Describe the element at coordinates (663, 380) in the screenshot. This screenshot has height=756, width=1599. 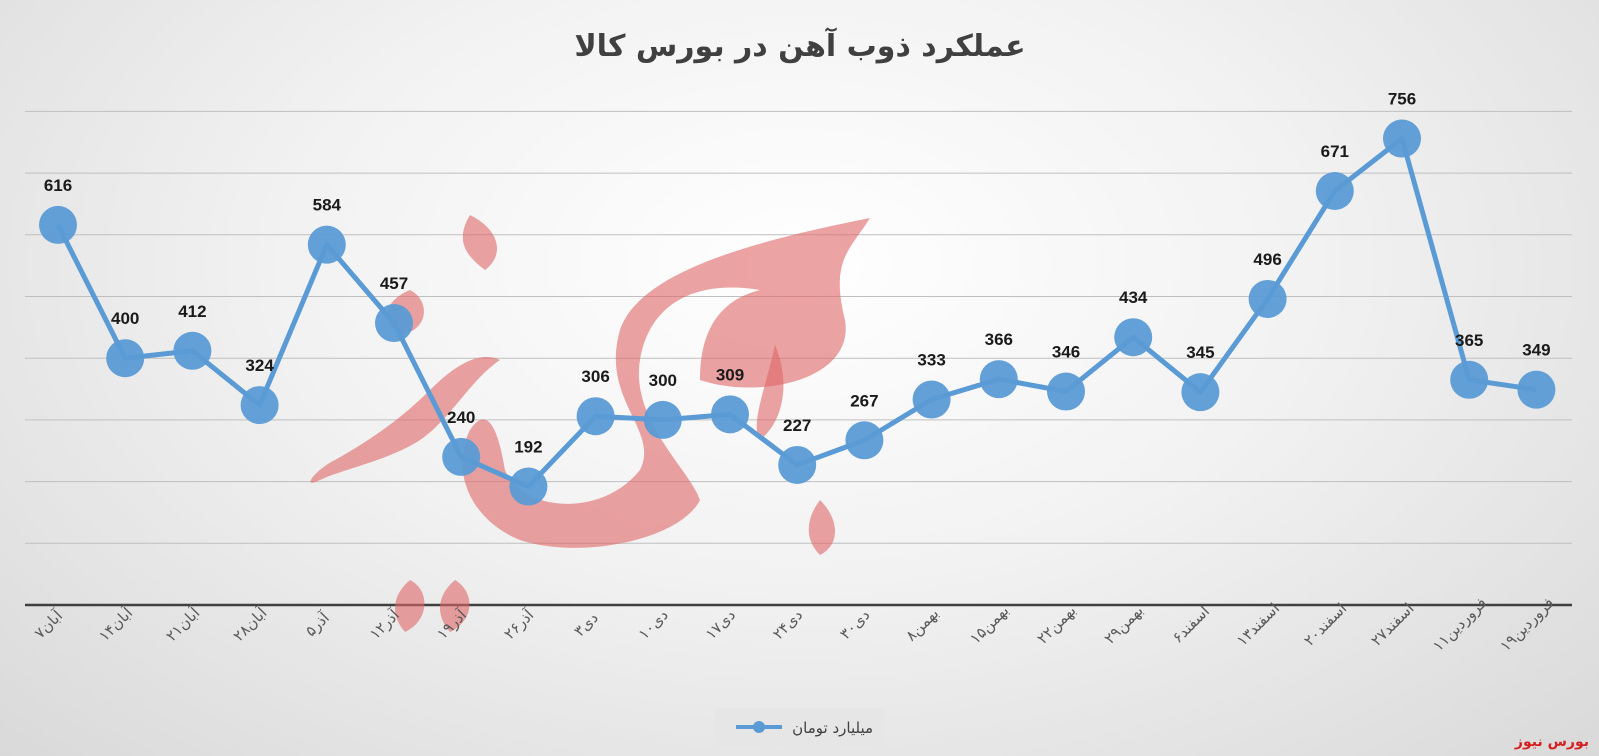
I see `data-label: 300` at that location.